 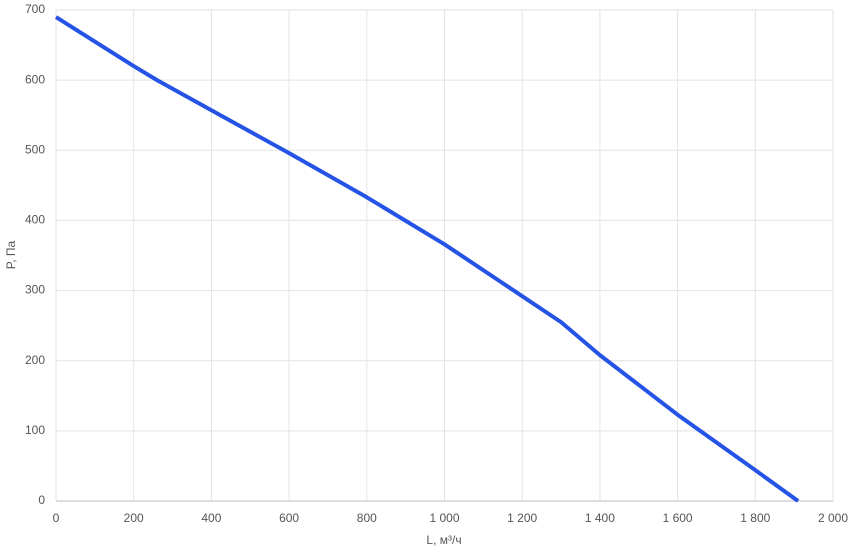 I want to click on y-tick-label: 0, so click(x=41, y=500).